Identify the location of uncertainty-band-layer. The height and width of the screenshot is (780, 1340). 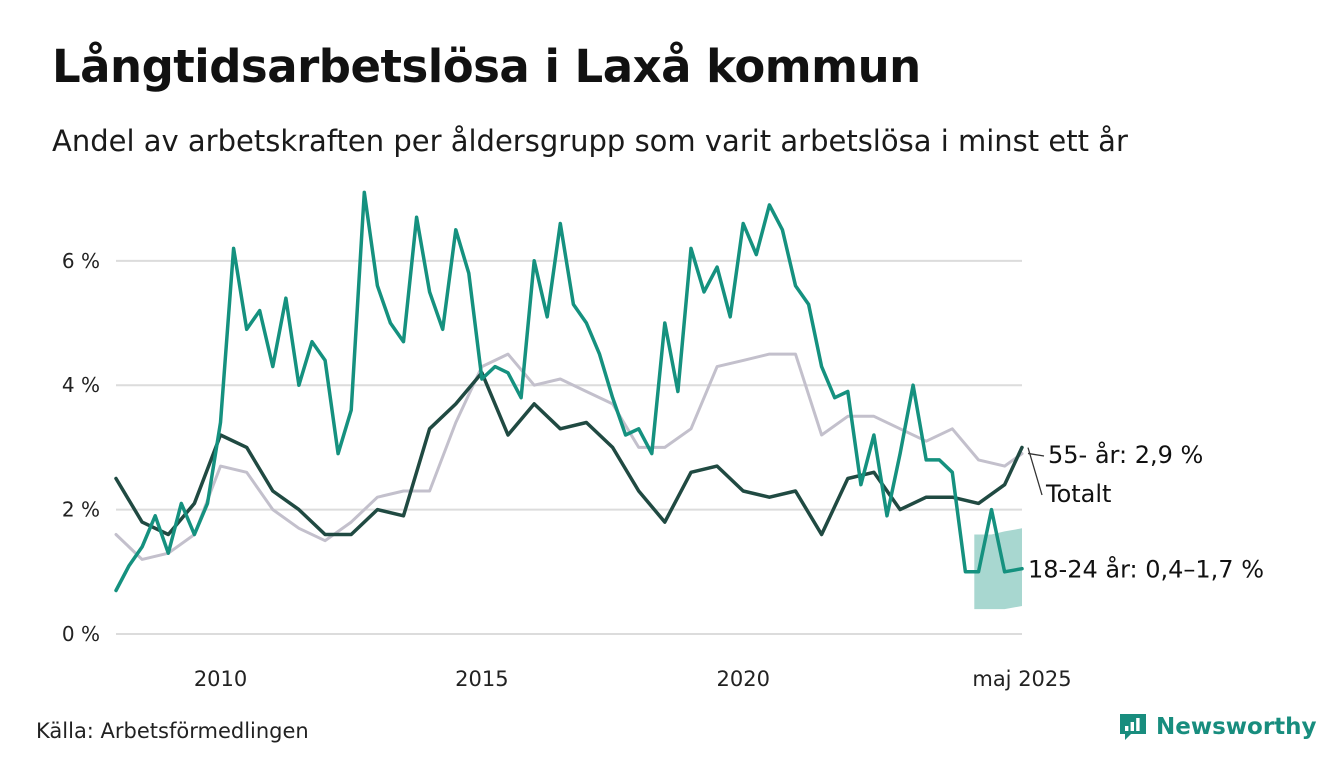
(998, 569).